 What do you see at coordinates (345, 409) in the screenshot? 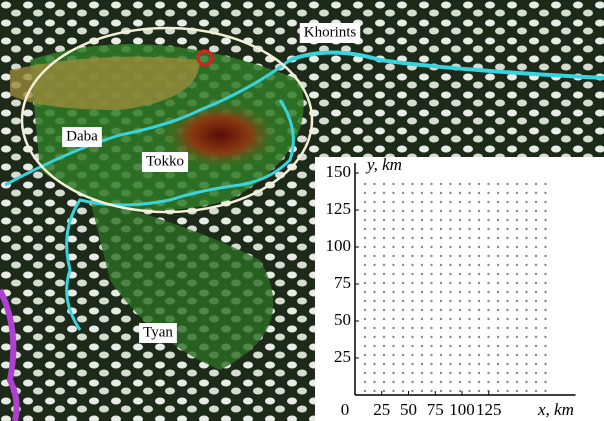
I see `x-tick-label: 0` at bounding box center [345, 409].